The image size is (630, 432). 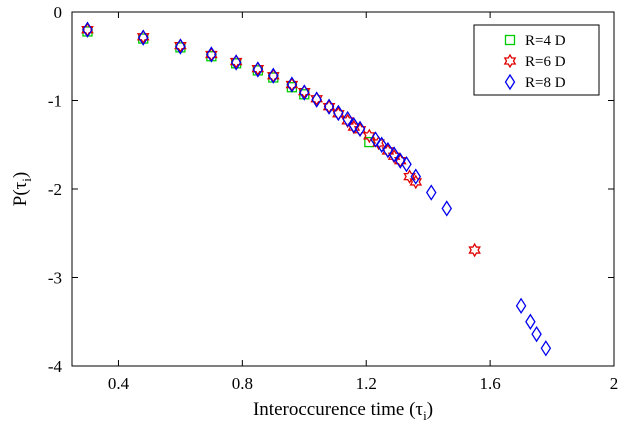 I want to click on legend-box, so click(x=536, y=60).